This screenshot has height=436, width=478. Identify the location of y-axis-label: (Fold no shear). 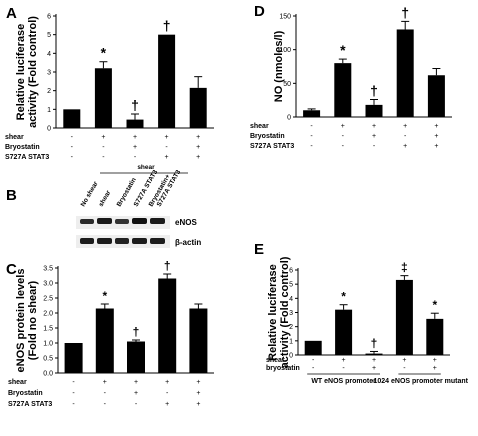
(33, 320).